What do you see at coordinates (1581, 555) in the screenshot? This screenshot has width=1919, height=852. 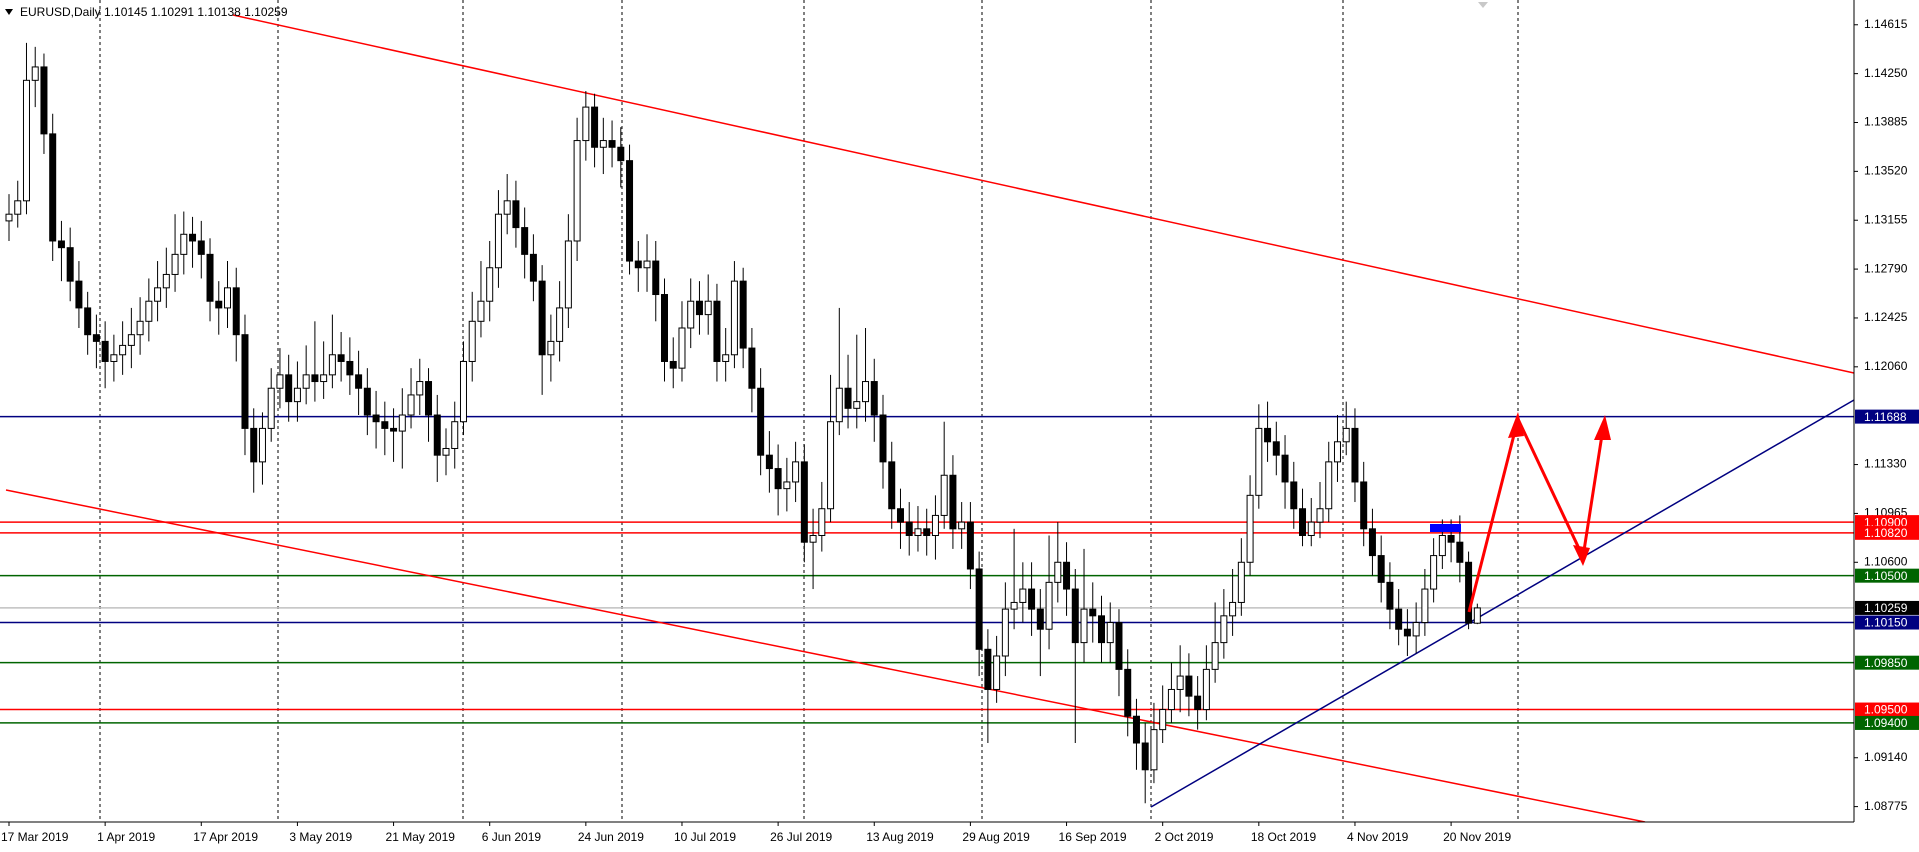 I see `arrow-head` at bounding box center [1581, 555].